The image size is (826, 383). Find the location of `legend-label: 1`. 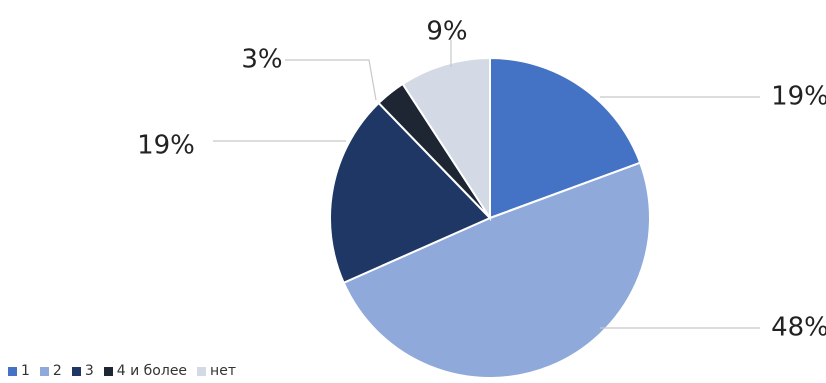

legend-label: 1 is located at coordinates (25, 371).